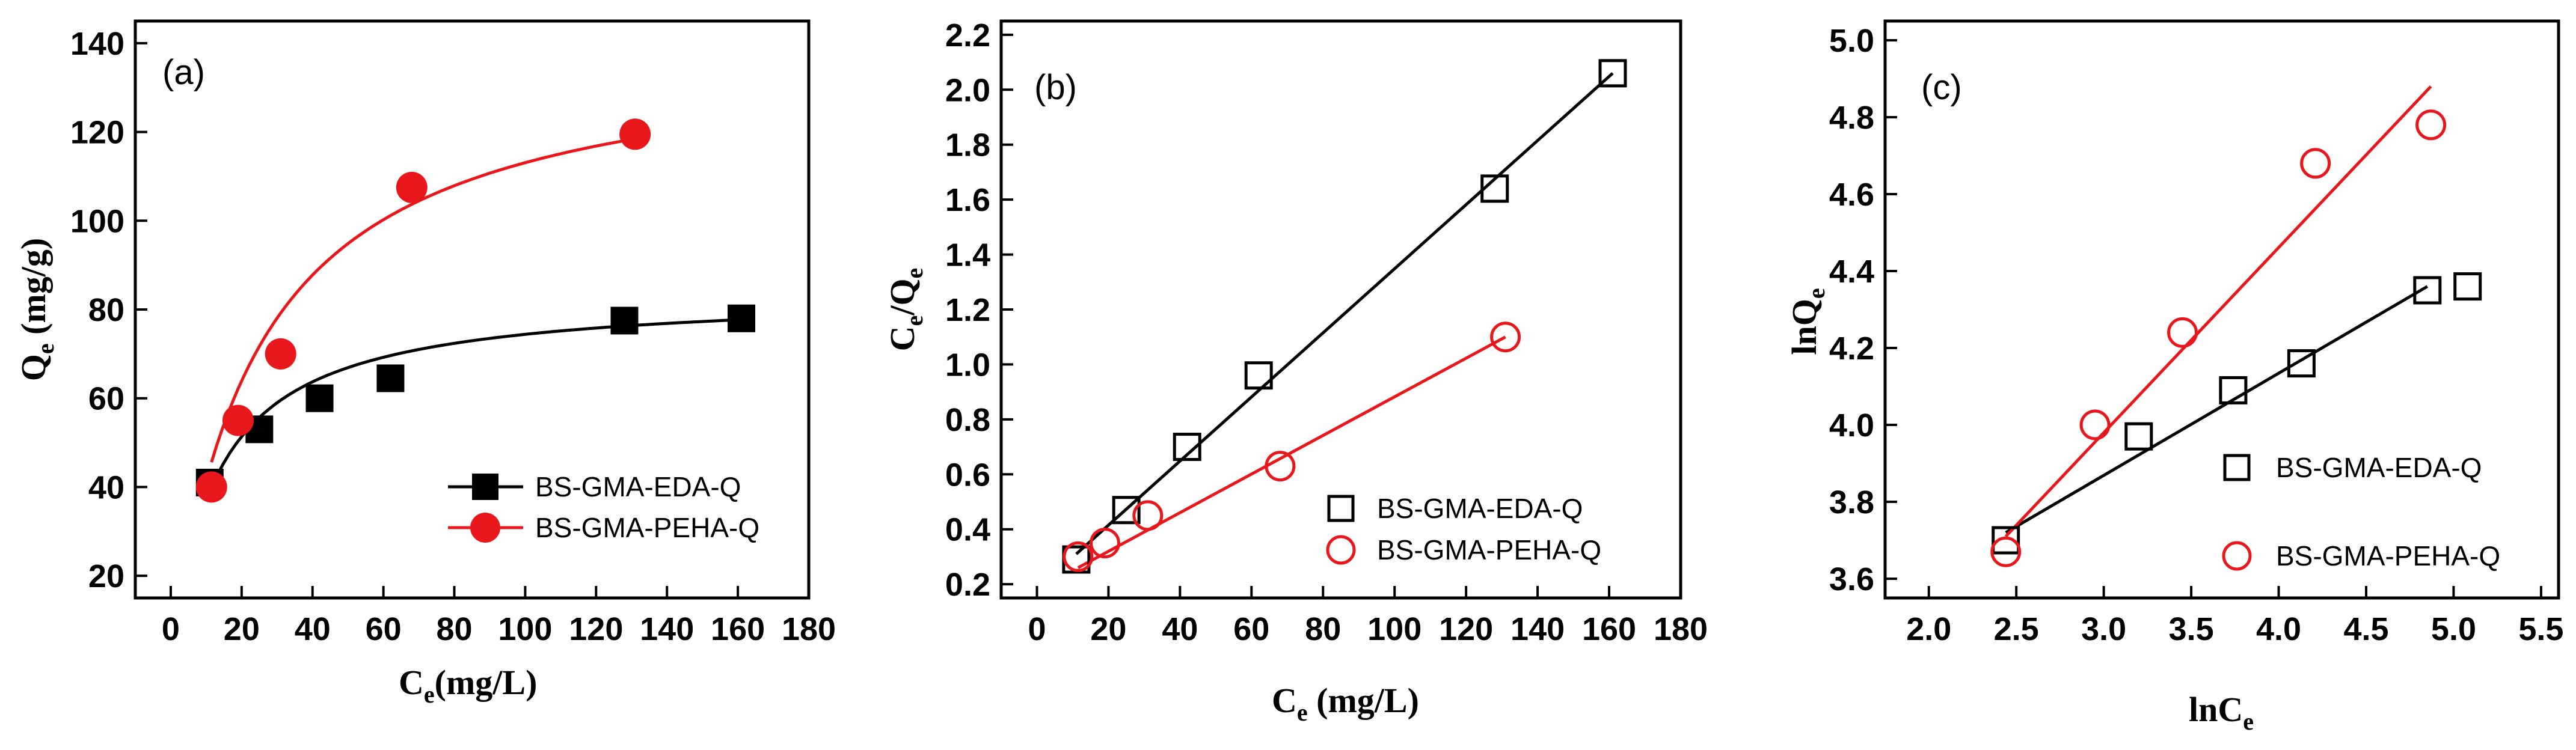 The height and width of the screenshot is (750, 2576). What do you see at coordinates (106, 399) in the screenshot?
I see `y-tick-label: 60` at bounding box center [106, 399].